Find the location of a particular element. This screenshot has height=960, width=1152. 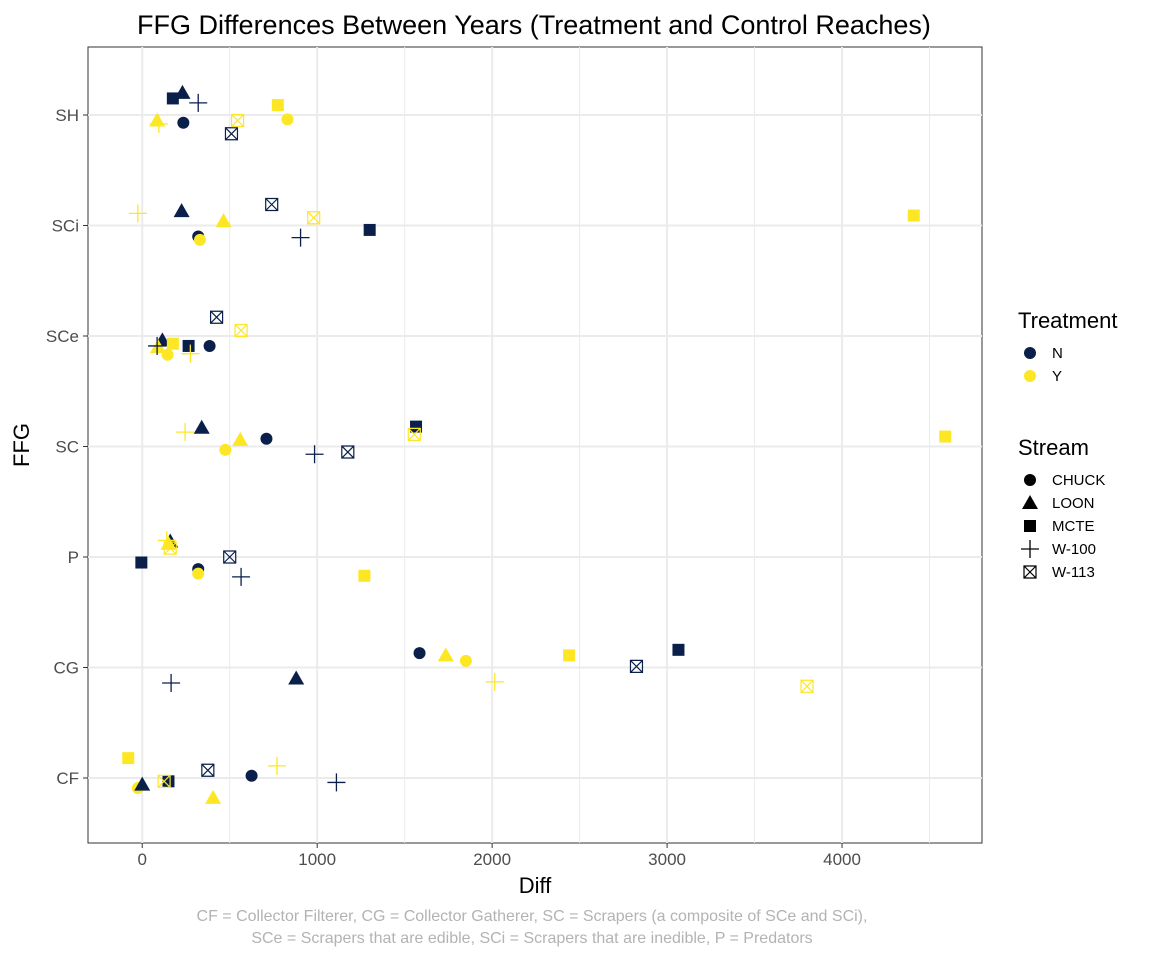

x-tick-label: 3000 is located at coordinates (667, 859).